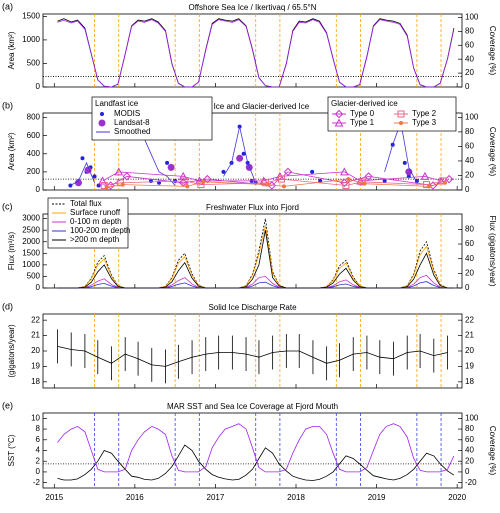 Image resolution: width=500 pixels, height=513 pixels. What do you see at coordinates (34, 135) in the screenshot?
I see `y-tick-label: 600` at bounding box center [34, 135].